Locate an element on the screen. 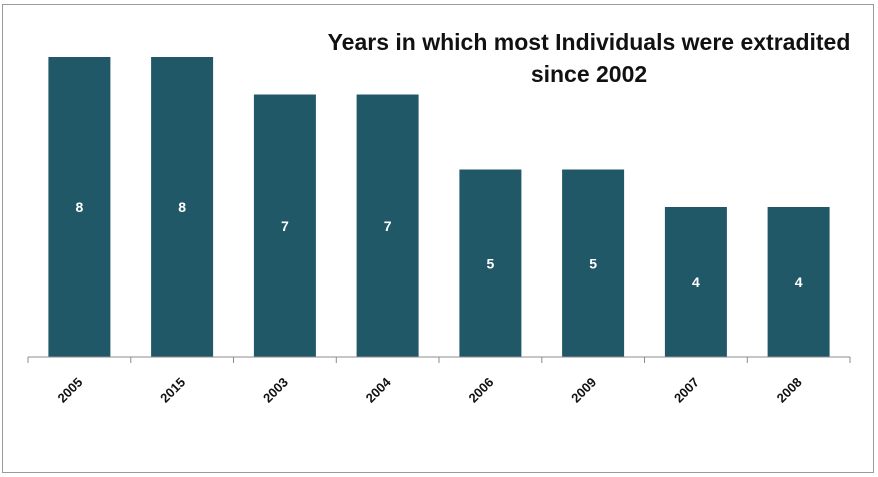 Image resolution: width=878 pixels, height=477 pixels. data-label-2006: 5 is located at coordinates (491, 263).